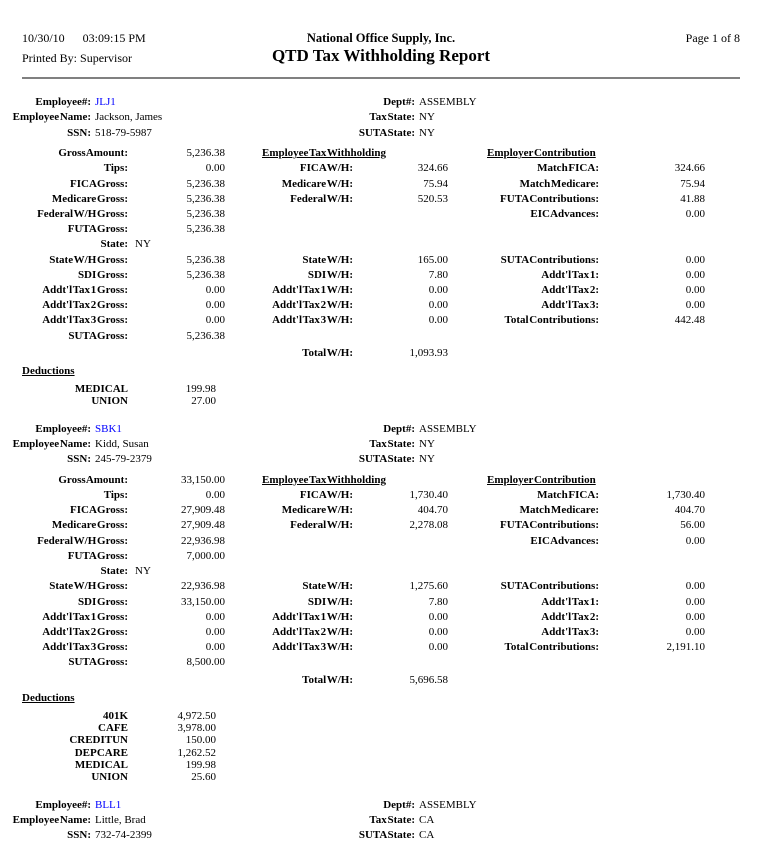 The image size is (762, 858). What do you see at coordinates (438, 601) in the screenshot?
I see `field-value: 7.80` at bounding box center [438, 601].